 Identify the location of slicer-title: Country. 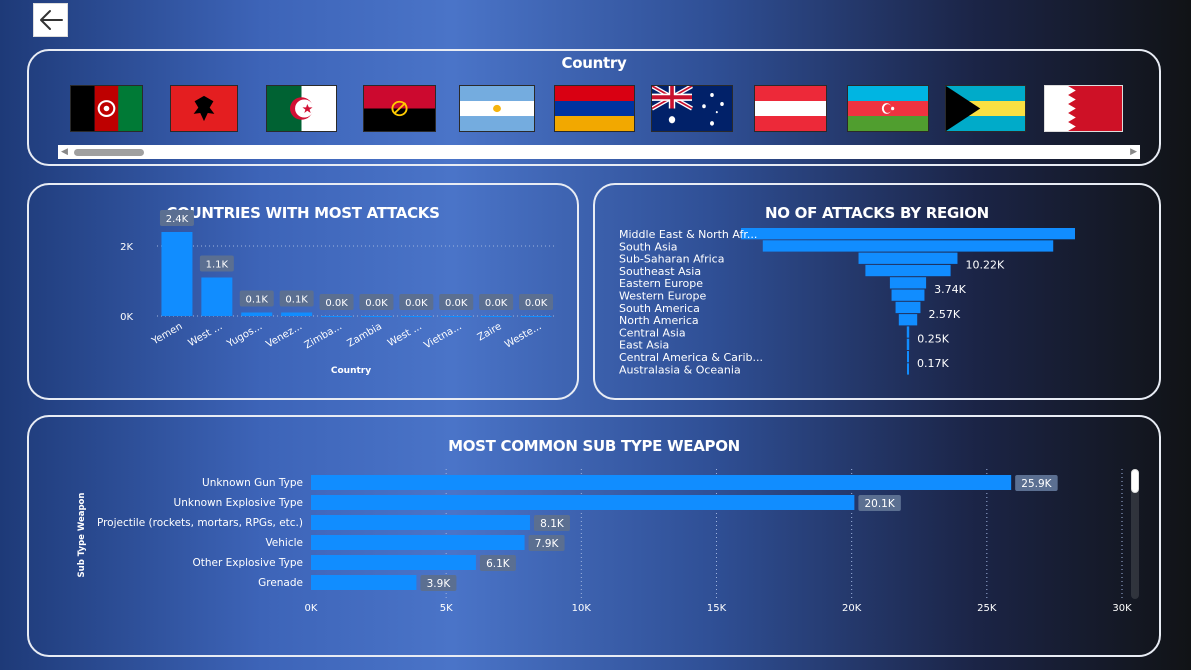
(594, 63).